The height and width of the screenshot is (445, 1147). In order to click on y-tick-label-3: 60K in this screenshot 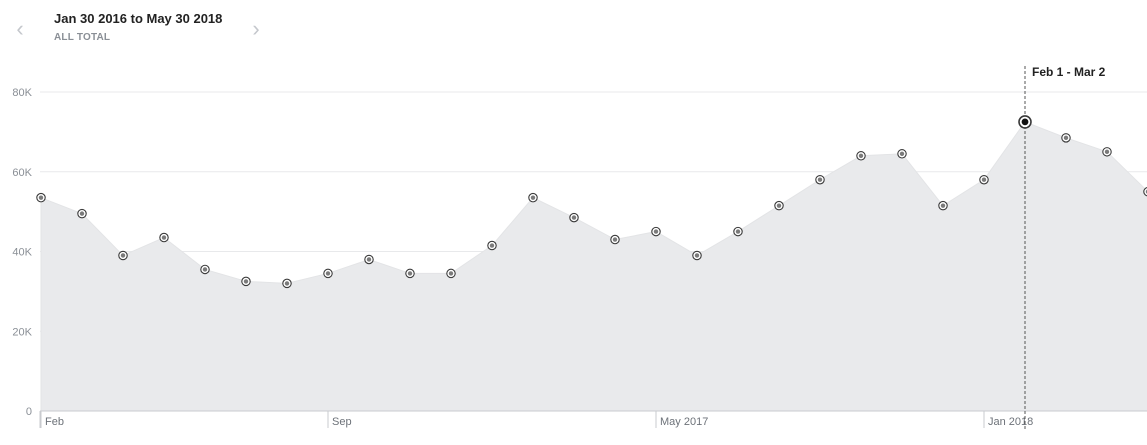, I will do `click(22, 173)`.